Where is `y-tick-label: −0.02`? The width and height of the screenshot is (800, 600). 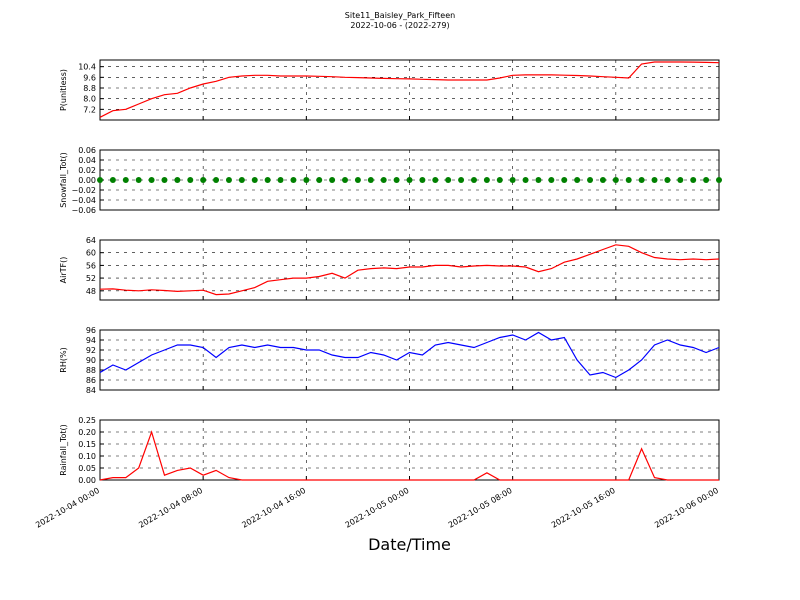
y-tick-label: −0.02 is located at coordinates (83, 190).